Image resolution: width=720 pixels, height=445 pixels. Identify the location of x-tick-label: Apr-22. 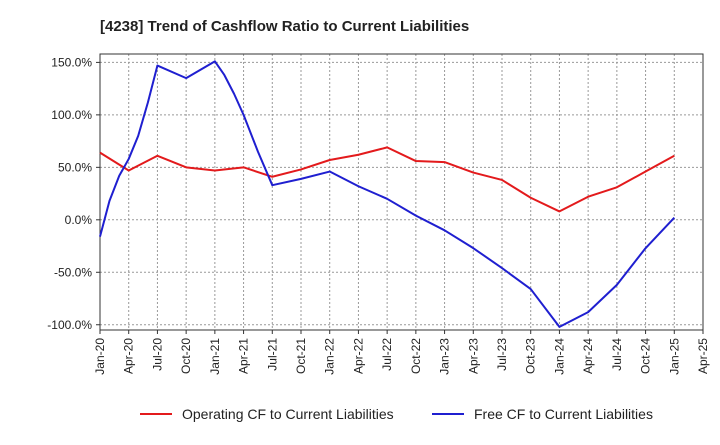
(358, 356).